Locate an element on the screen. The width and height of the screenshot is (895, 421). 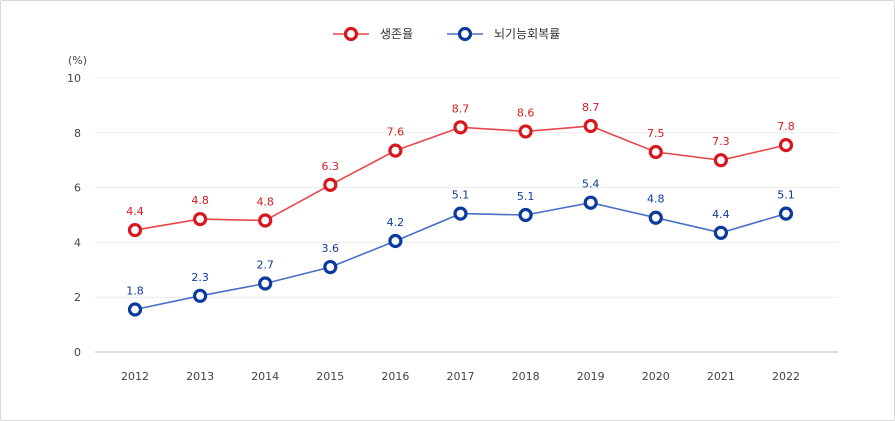
y-tick-label: 0 is located at coordinates (77, 352).